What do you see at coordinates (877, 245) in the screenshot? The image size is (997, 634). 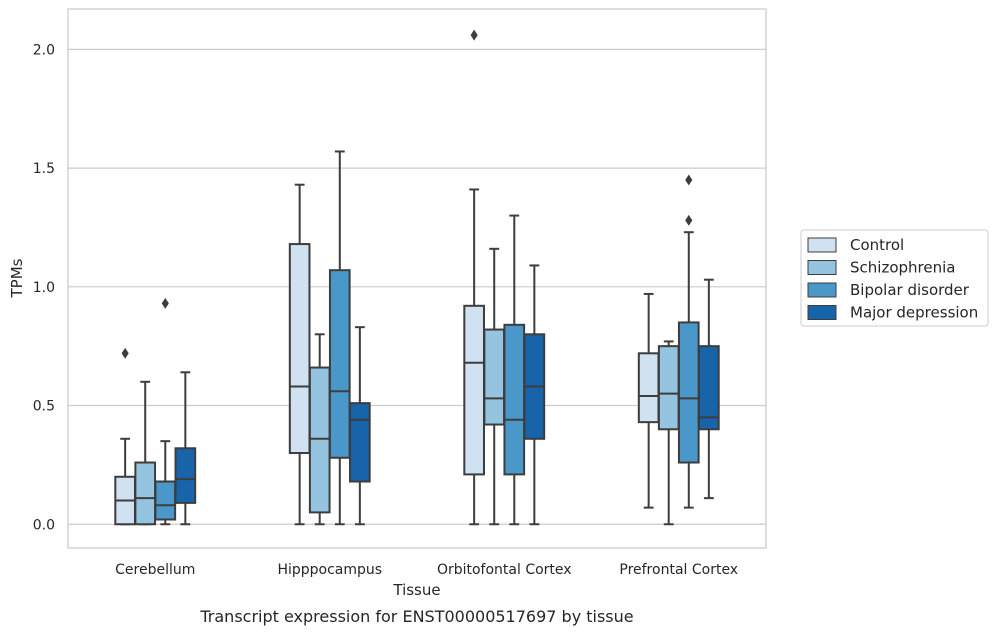 I see `legend-label: Control` at bounding box center [877, 245].